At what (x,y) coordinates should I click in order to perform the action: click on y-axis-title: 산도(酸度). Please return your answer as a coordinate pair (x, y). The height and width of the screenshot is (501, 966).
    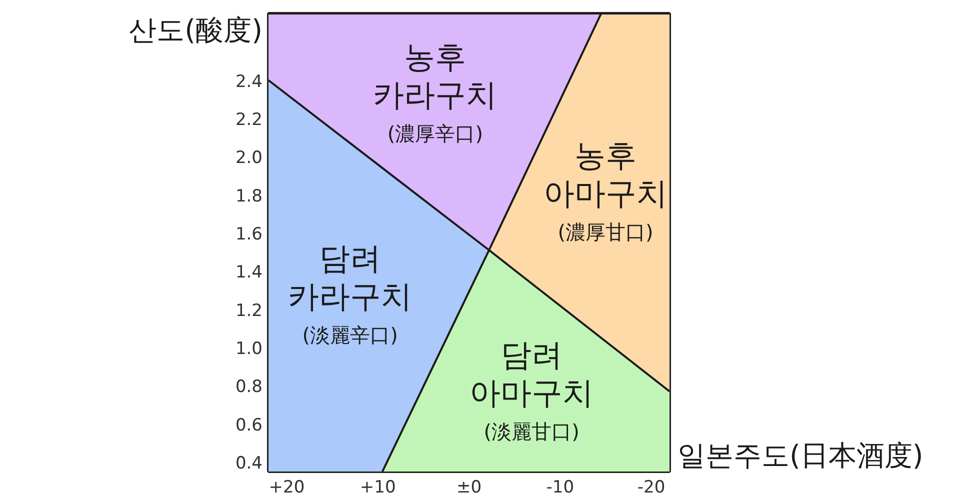
    Looking at the image, I should click on (195, 30).